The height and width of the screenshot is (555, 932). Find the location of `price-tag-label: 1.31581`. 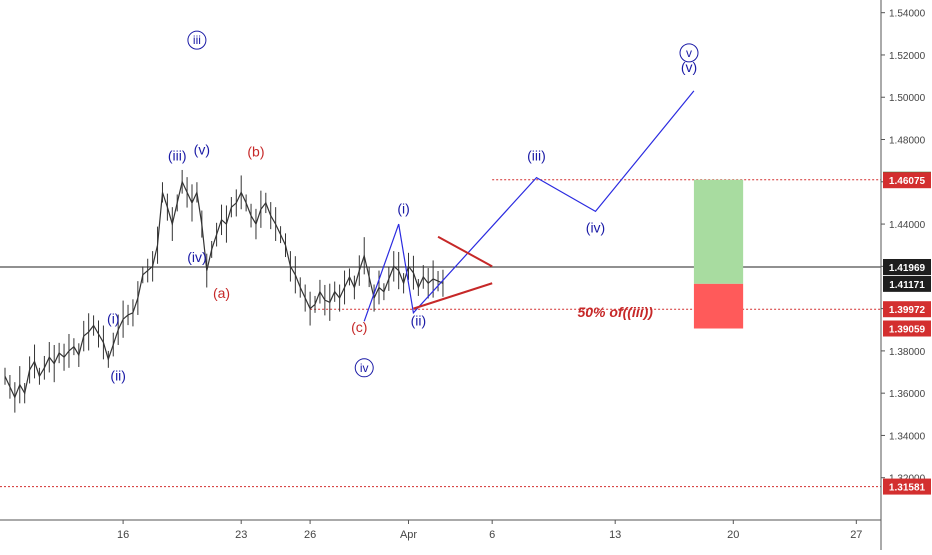

price-tag-label: 1.31581 is located at coordinates (907, 488).